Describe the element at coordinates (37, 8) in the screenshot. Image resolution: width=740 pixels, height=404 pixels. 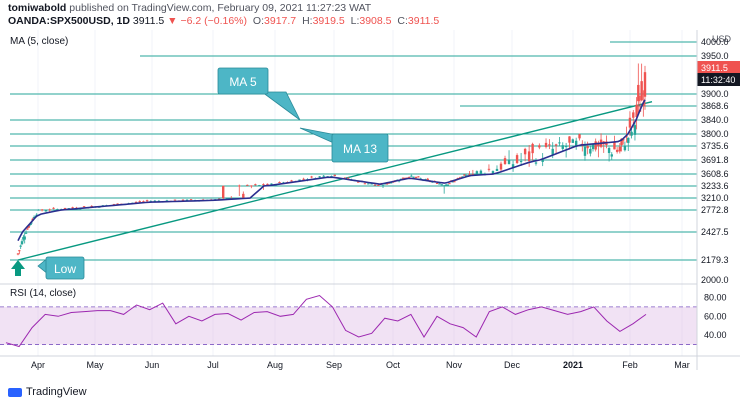
I see `author-name: tomiwabold` at that location.